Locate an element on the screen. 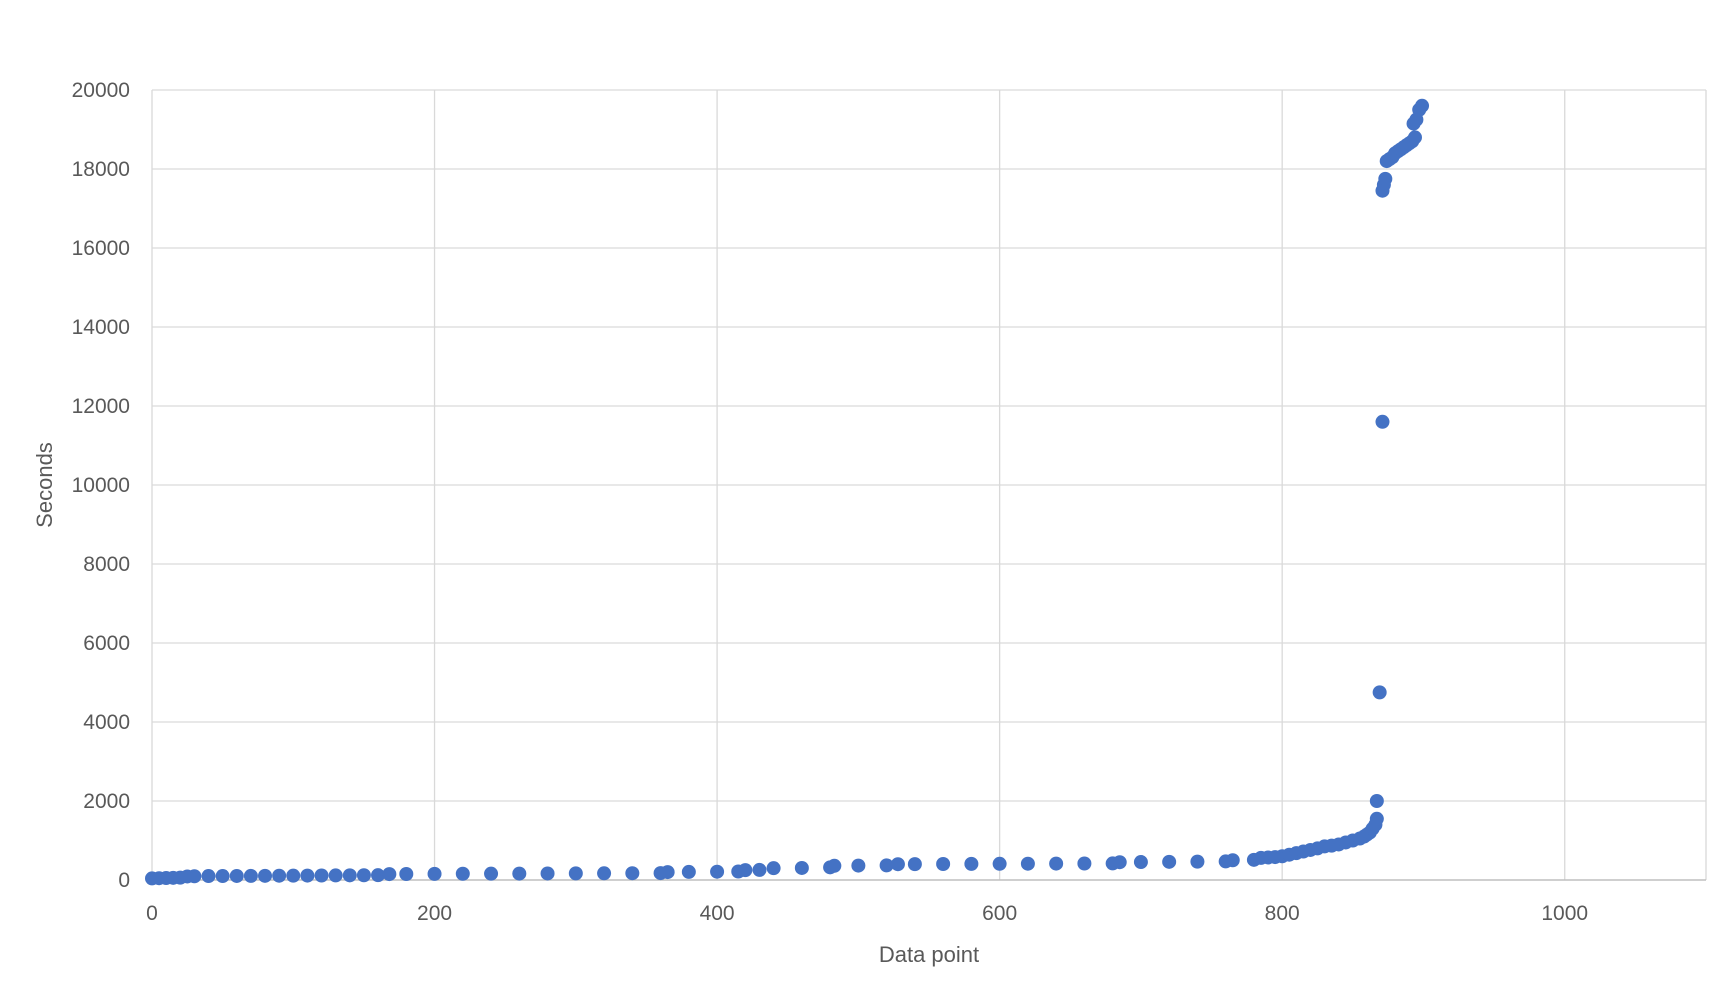 The height and width of the screenshot is (985, 1718). y-tick-label: 18000 is located at coordinates (101, 169).